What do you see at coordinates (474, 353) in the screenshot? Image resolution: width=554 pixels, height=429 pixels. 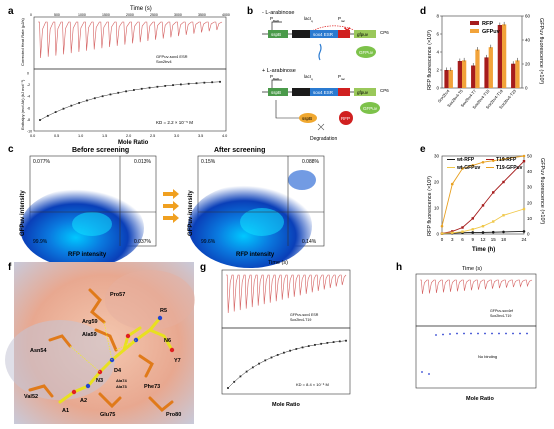 I see `panel-h-isotherm-points` at bounding box center [474, 353].